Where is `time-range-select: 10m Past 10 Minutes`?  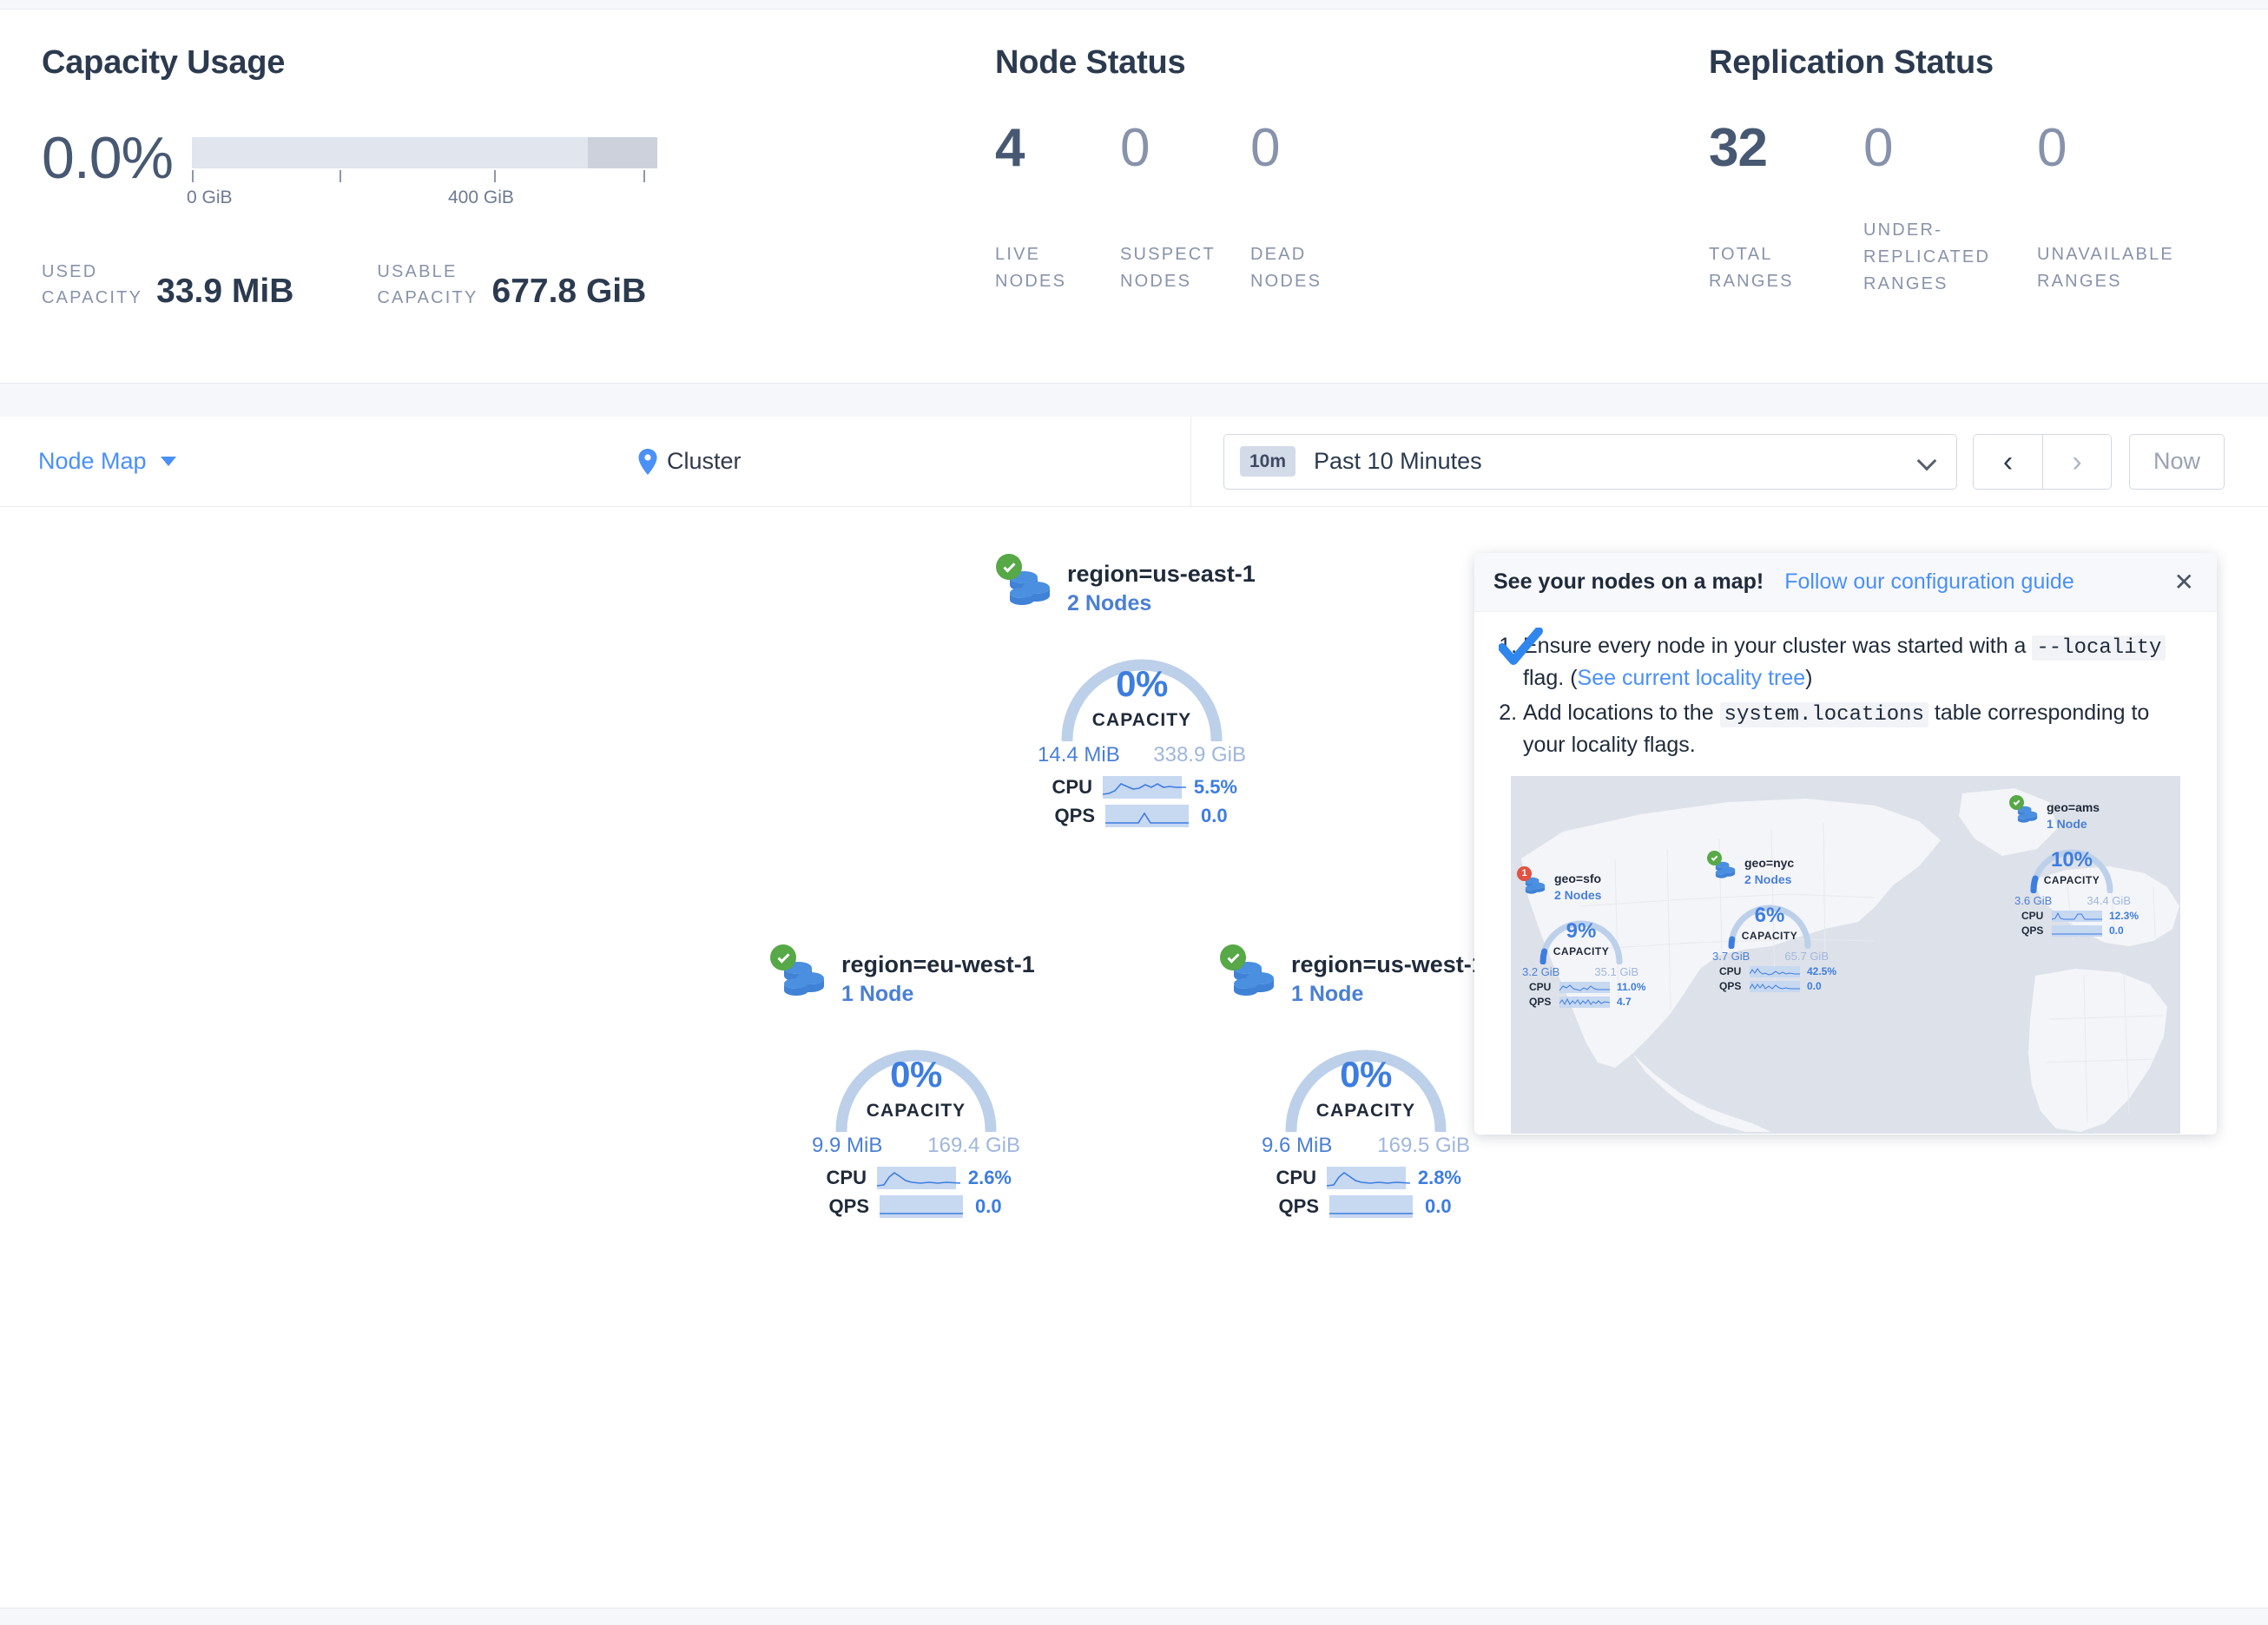 time-range-select: 10m Past 10 Minutes is located at coordinates (1590, 461).